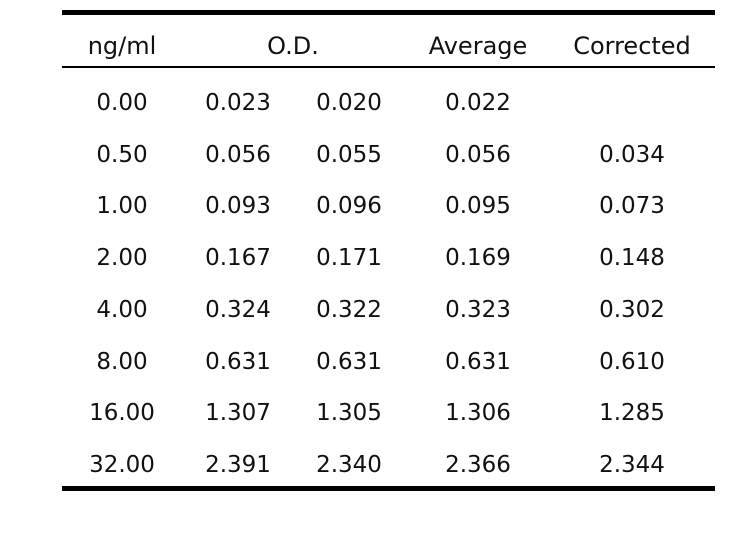  I want to click on cell-concentration: 32.00, so click(122, 464).